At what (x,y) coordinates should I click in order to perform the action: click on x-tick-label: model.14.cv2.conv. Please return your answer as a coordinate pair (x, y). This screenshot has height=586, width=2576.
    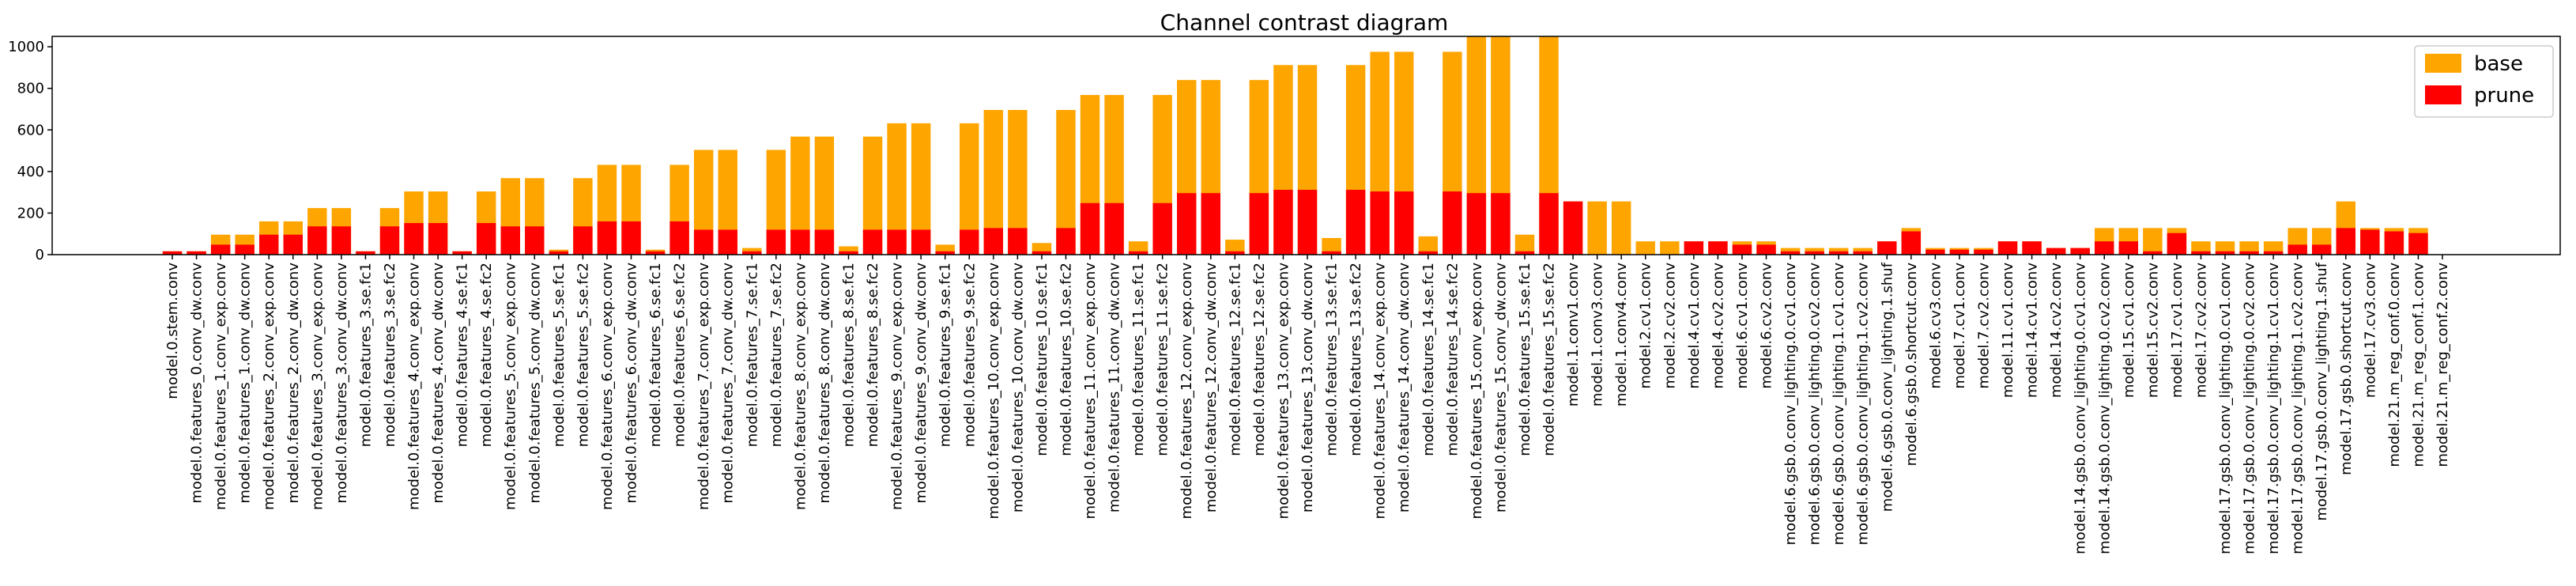
    Looking at the image, I should click on (2056, 330).